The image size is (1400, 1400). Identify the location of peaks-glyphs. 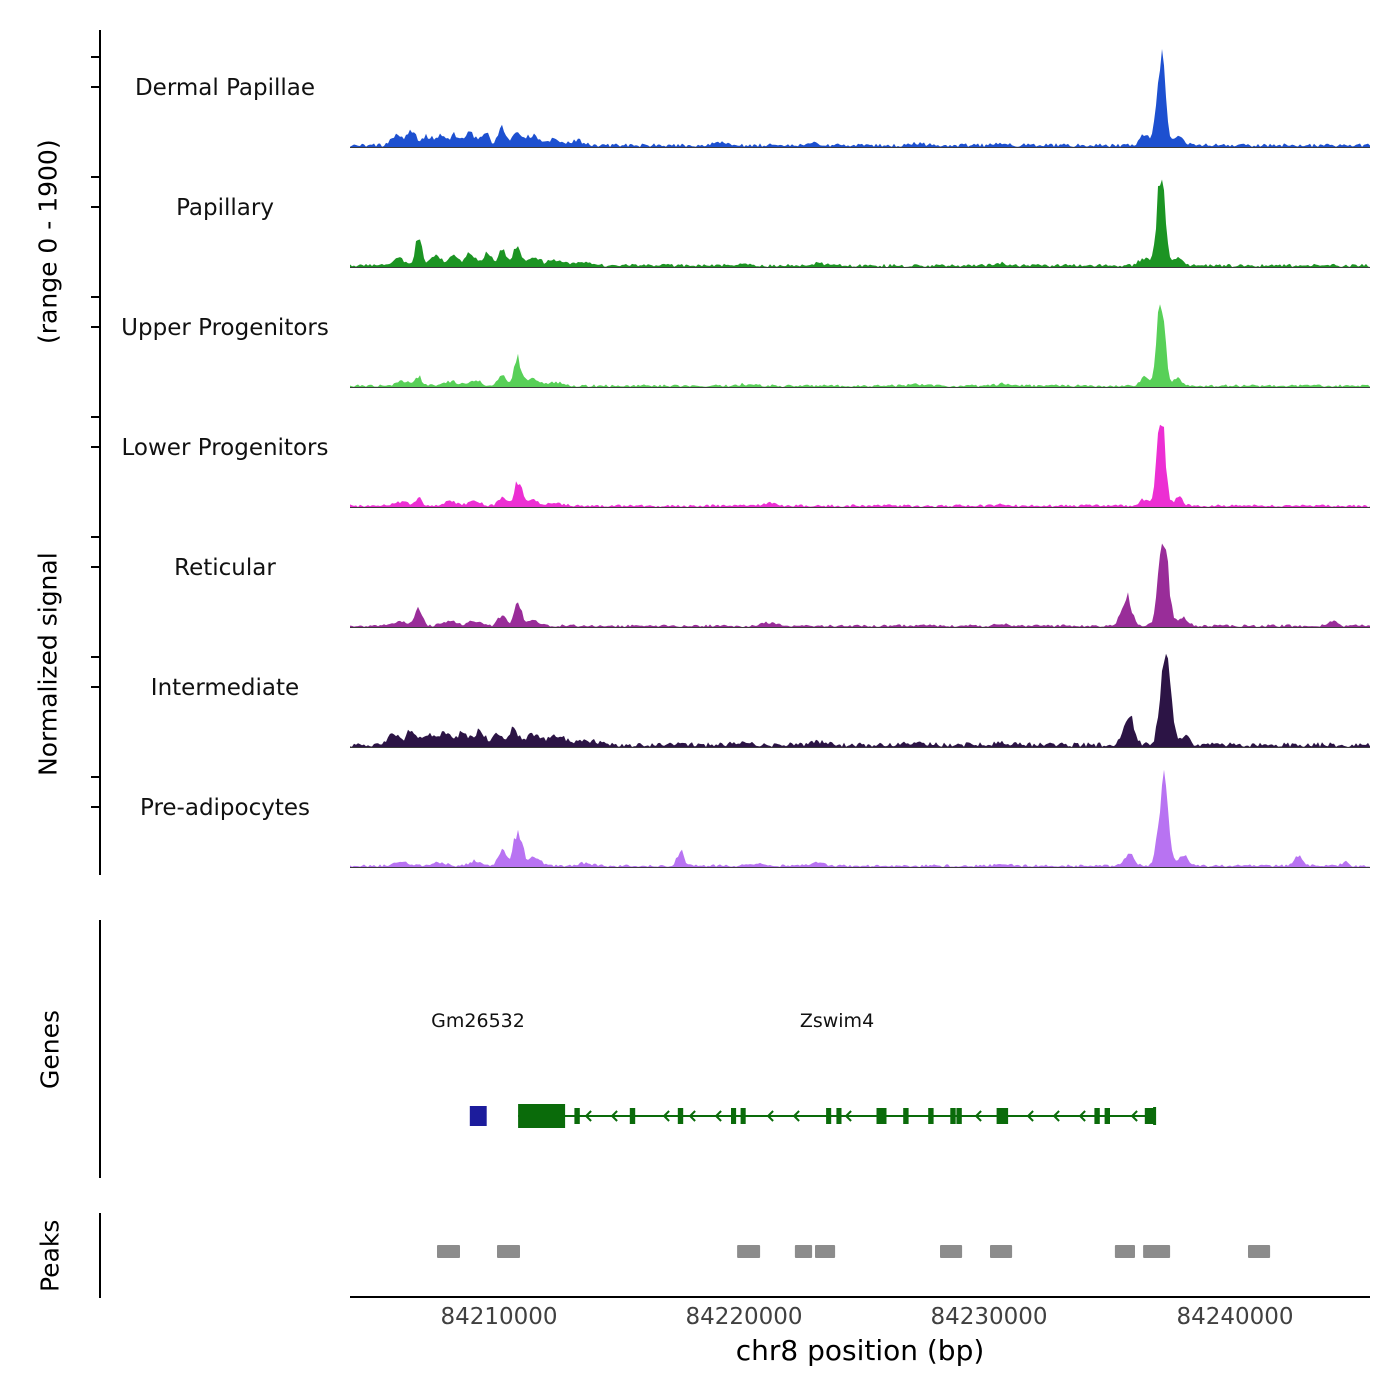
(854, 1251).